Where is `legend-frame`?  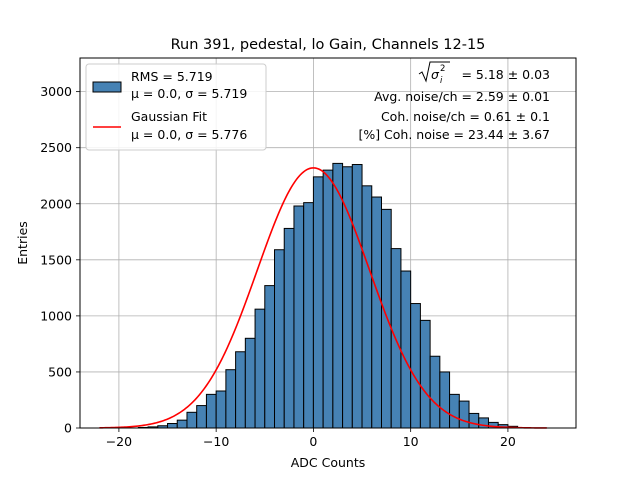
legend-frame is located at coordinates (176, 107).